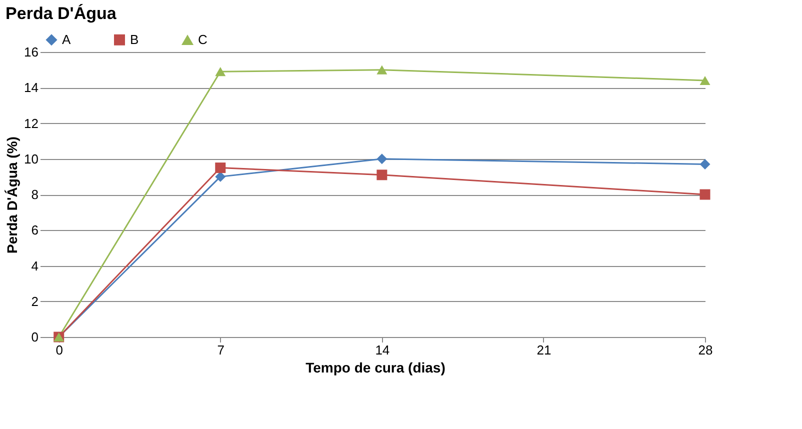  What do you see at coordinates (61, 13) in the screenshot?
I see `chart-title: Perda D'Água` at bounding box center [61, 13].